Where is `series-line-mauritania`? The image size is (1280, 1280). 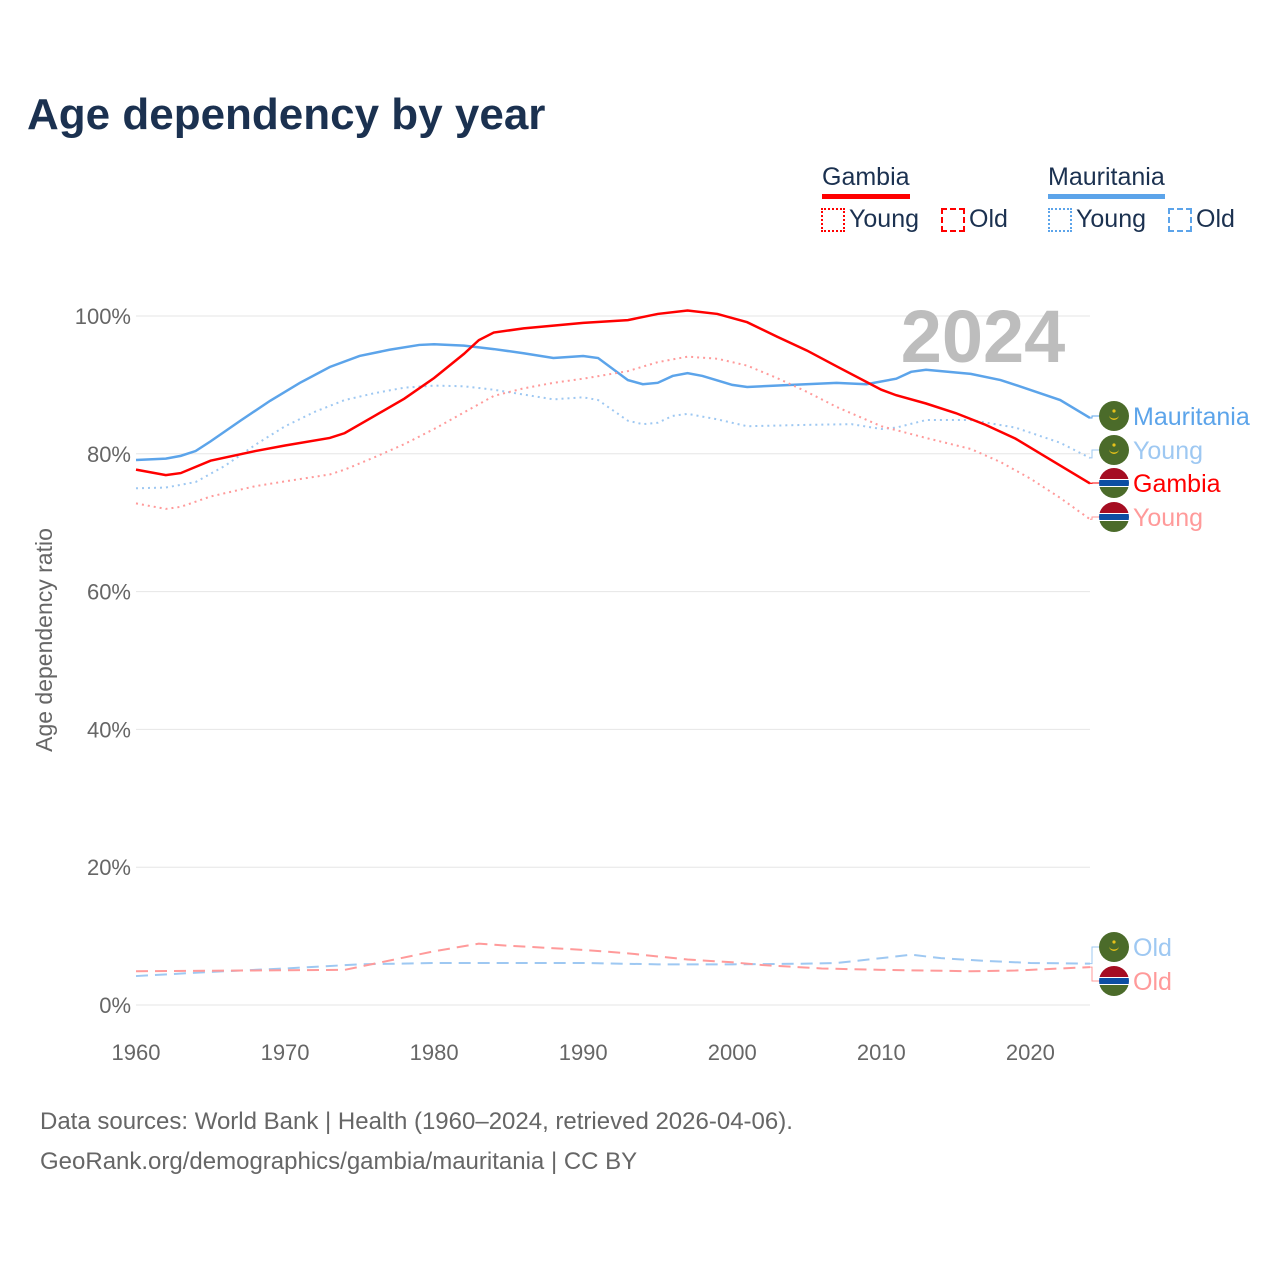 series-line-mauritania is located at coordinates (613, 402).